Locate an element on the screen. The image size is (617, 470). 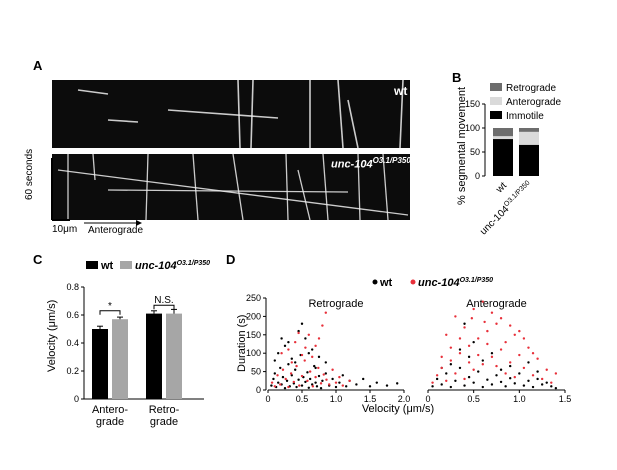
chart-d-ytick-label: 100 is located at coordinates (253, 353).